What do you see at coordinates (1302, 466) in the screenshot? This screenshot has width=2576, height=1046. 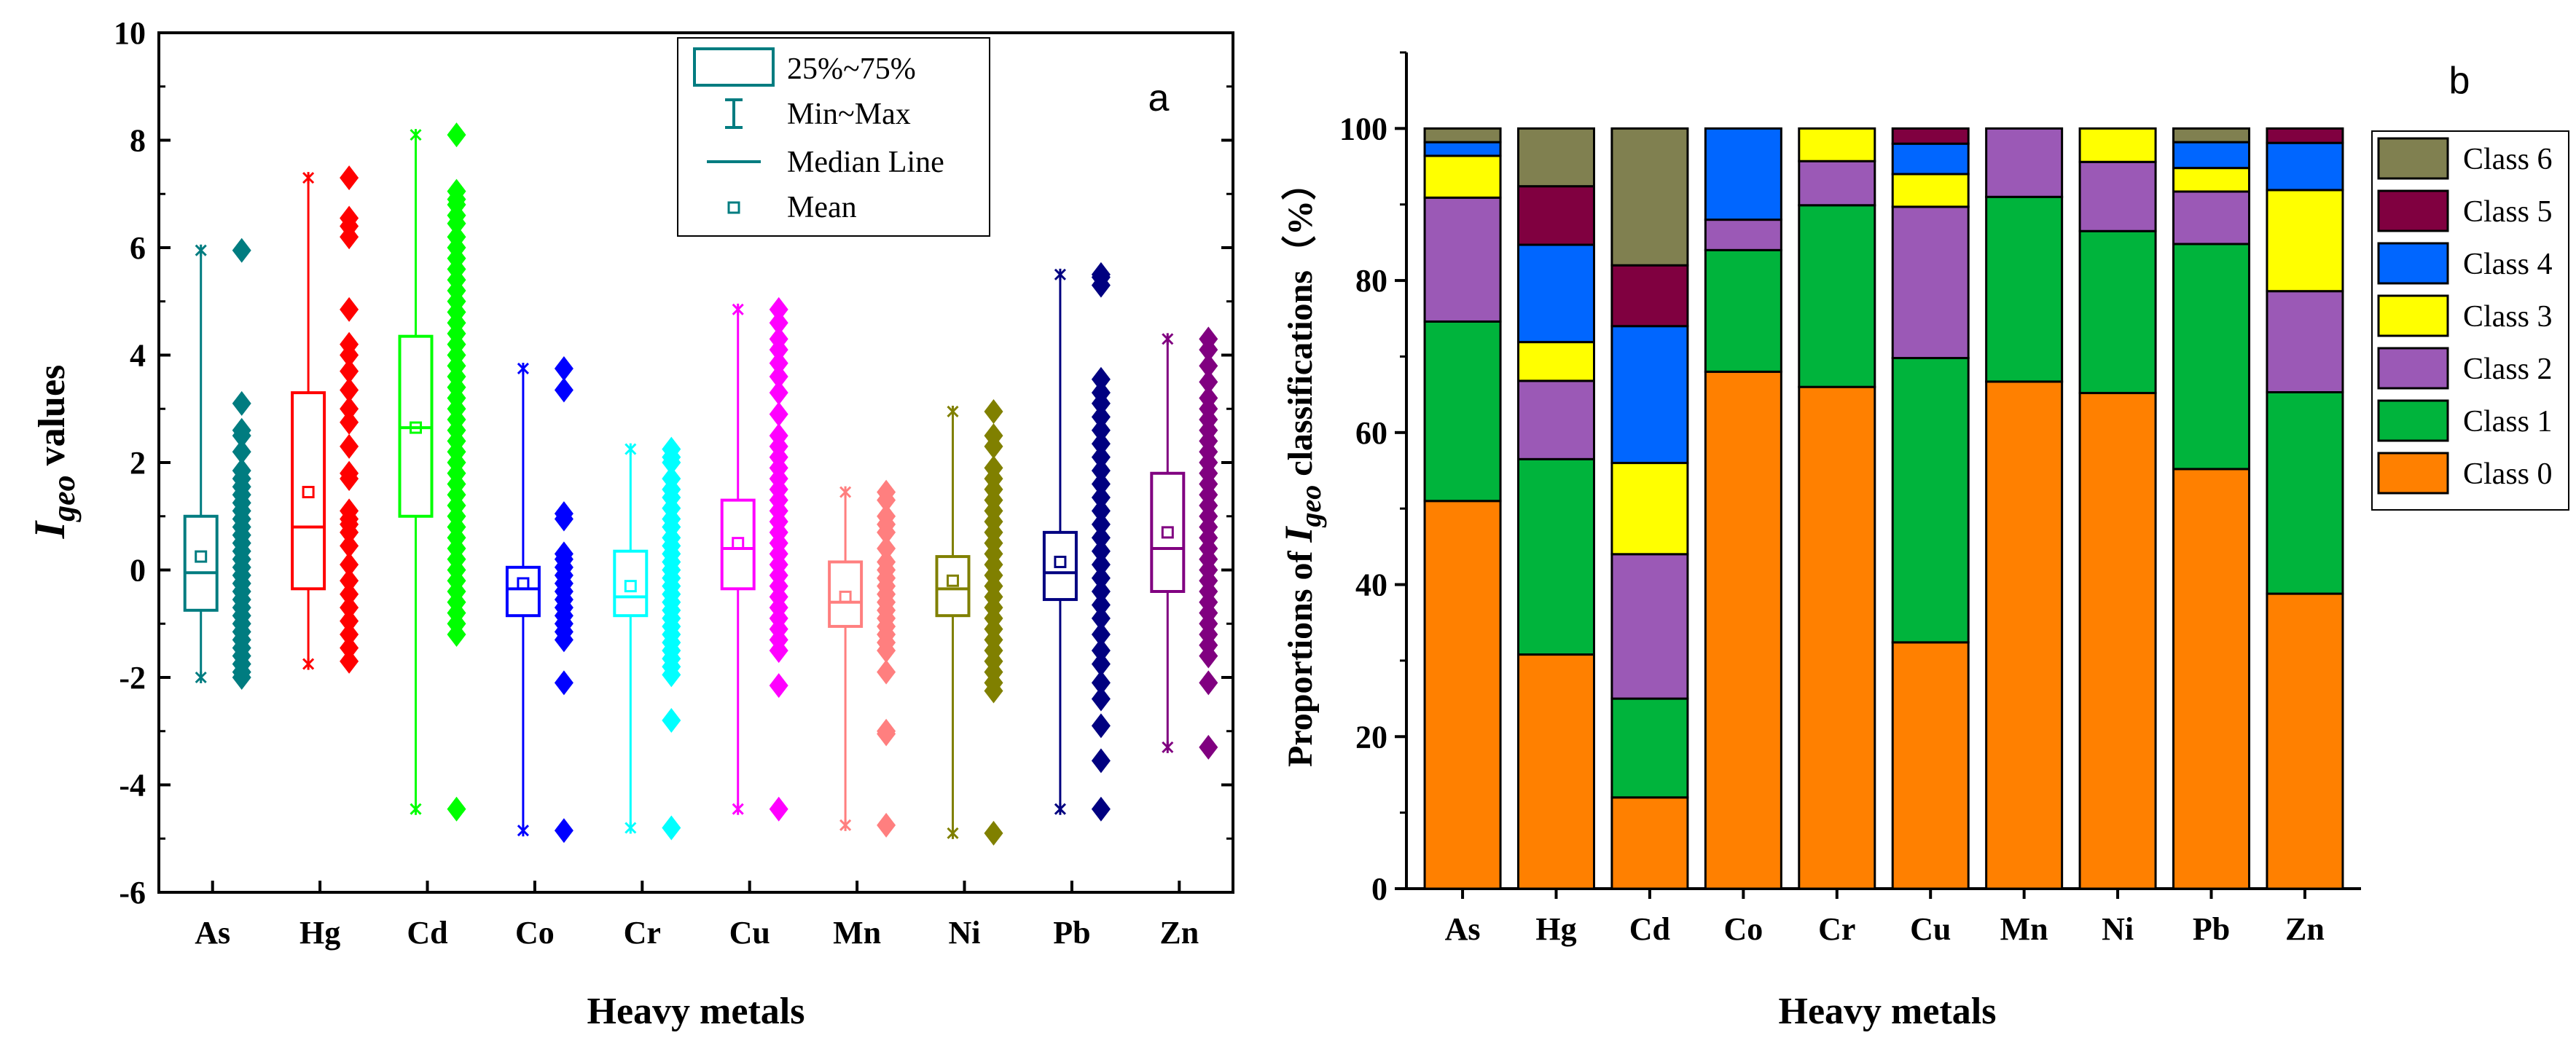 I see `y-axis-title-b: Proportions of Igeo classifications（%）` at bounding box center [1302, 466].